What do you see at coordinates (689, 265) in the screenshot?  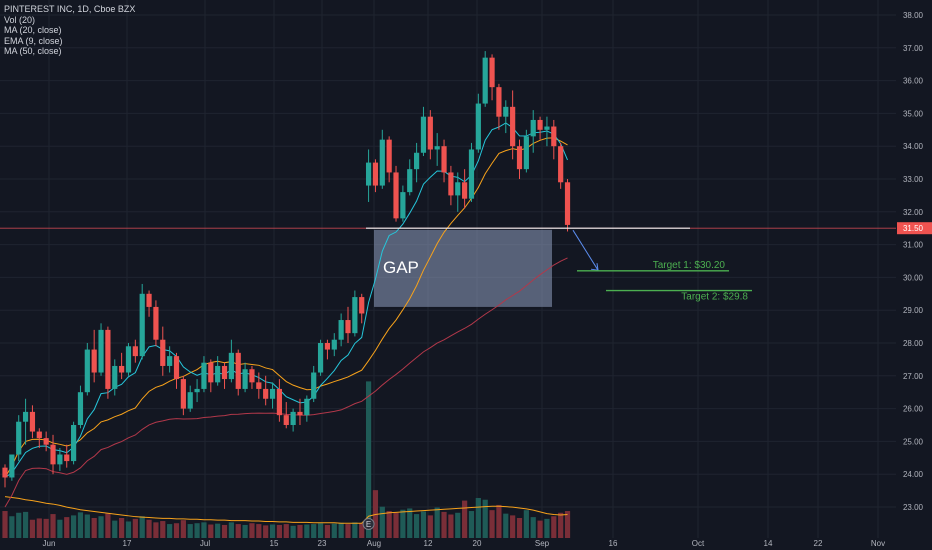 I see `target-label-1: Target 1: $30.20` at bounding box center [689, 265].